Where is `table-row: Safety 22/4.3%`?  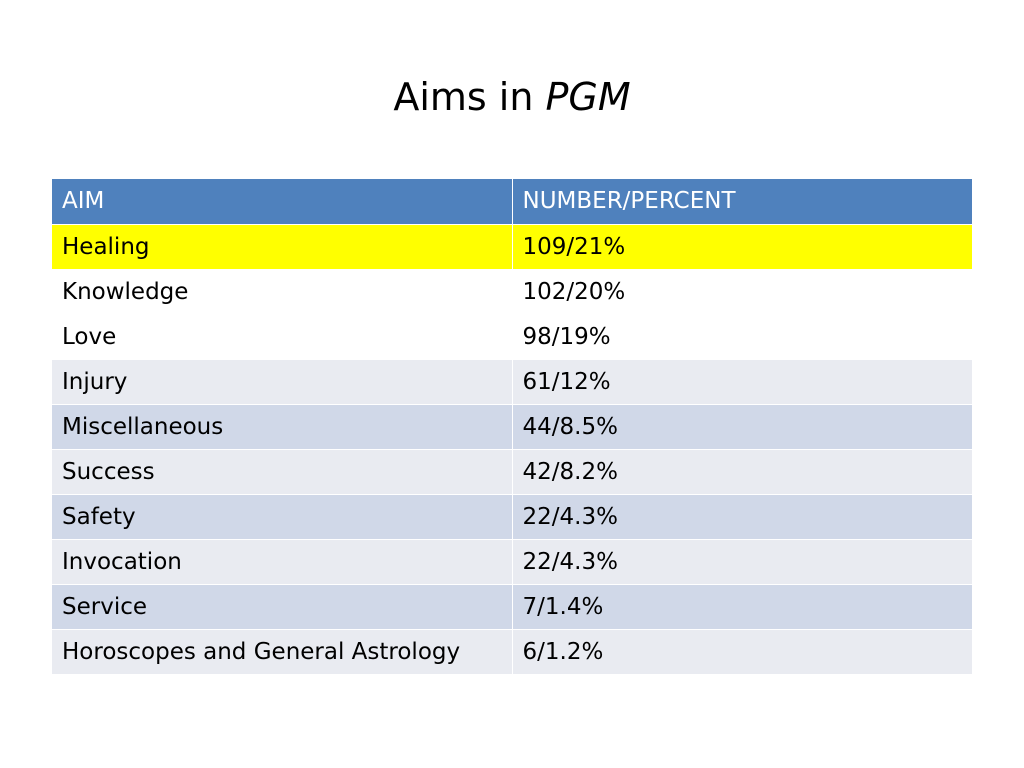 table-row: Safety 22/4.3% is located at coordinates (512, 516).